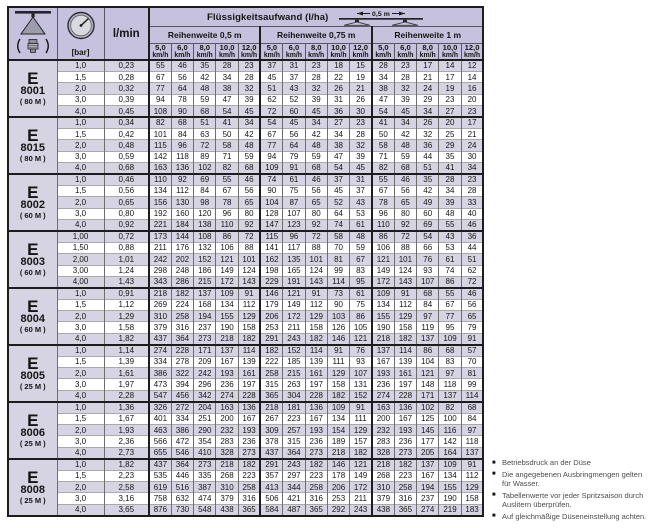 The height and width of the screenshot is (528, 650). Describe the element at coordinates (271, 51) in the screenshot. I see `speed-column-header: 5,0 km/h` at that location.